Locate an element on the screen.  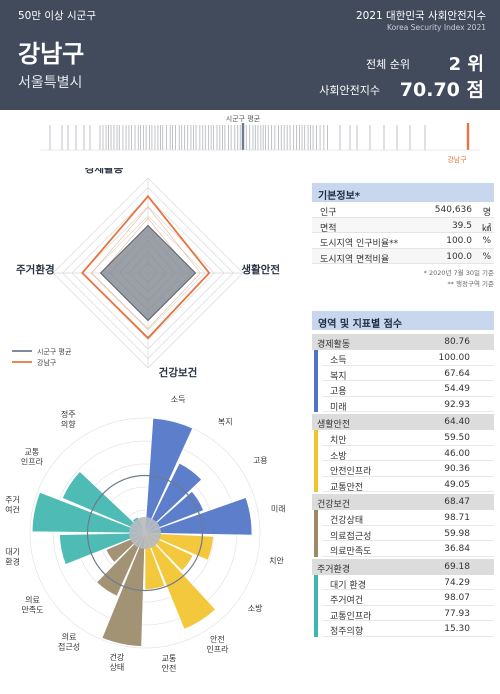
basic-info-unit: 명 is located at coordinates (486, 213).